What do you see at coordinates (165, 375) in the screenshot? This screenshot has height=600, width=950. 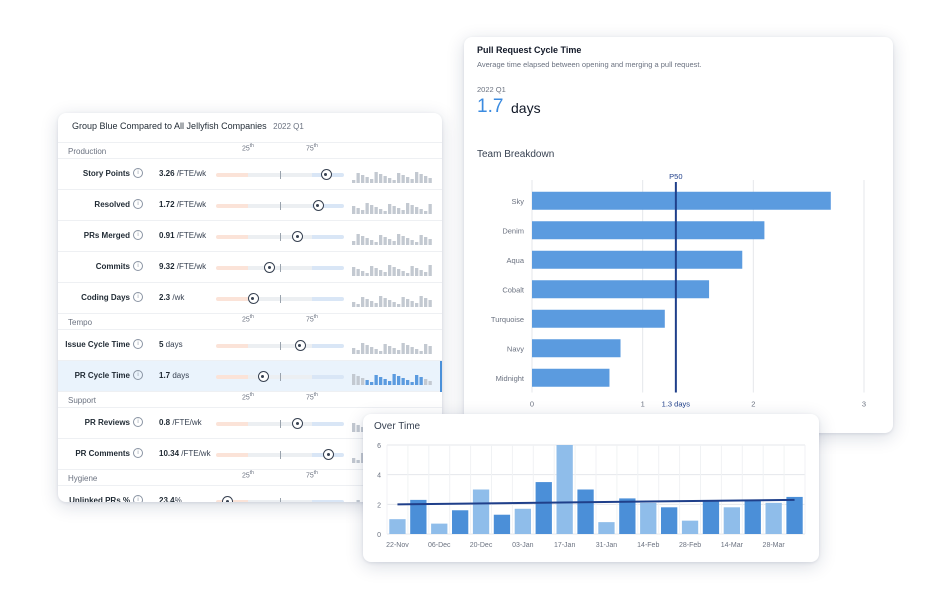 I see `metric-number: 1.7` at bounding box center [165, 375].